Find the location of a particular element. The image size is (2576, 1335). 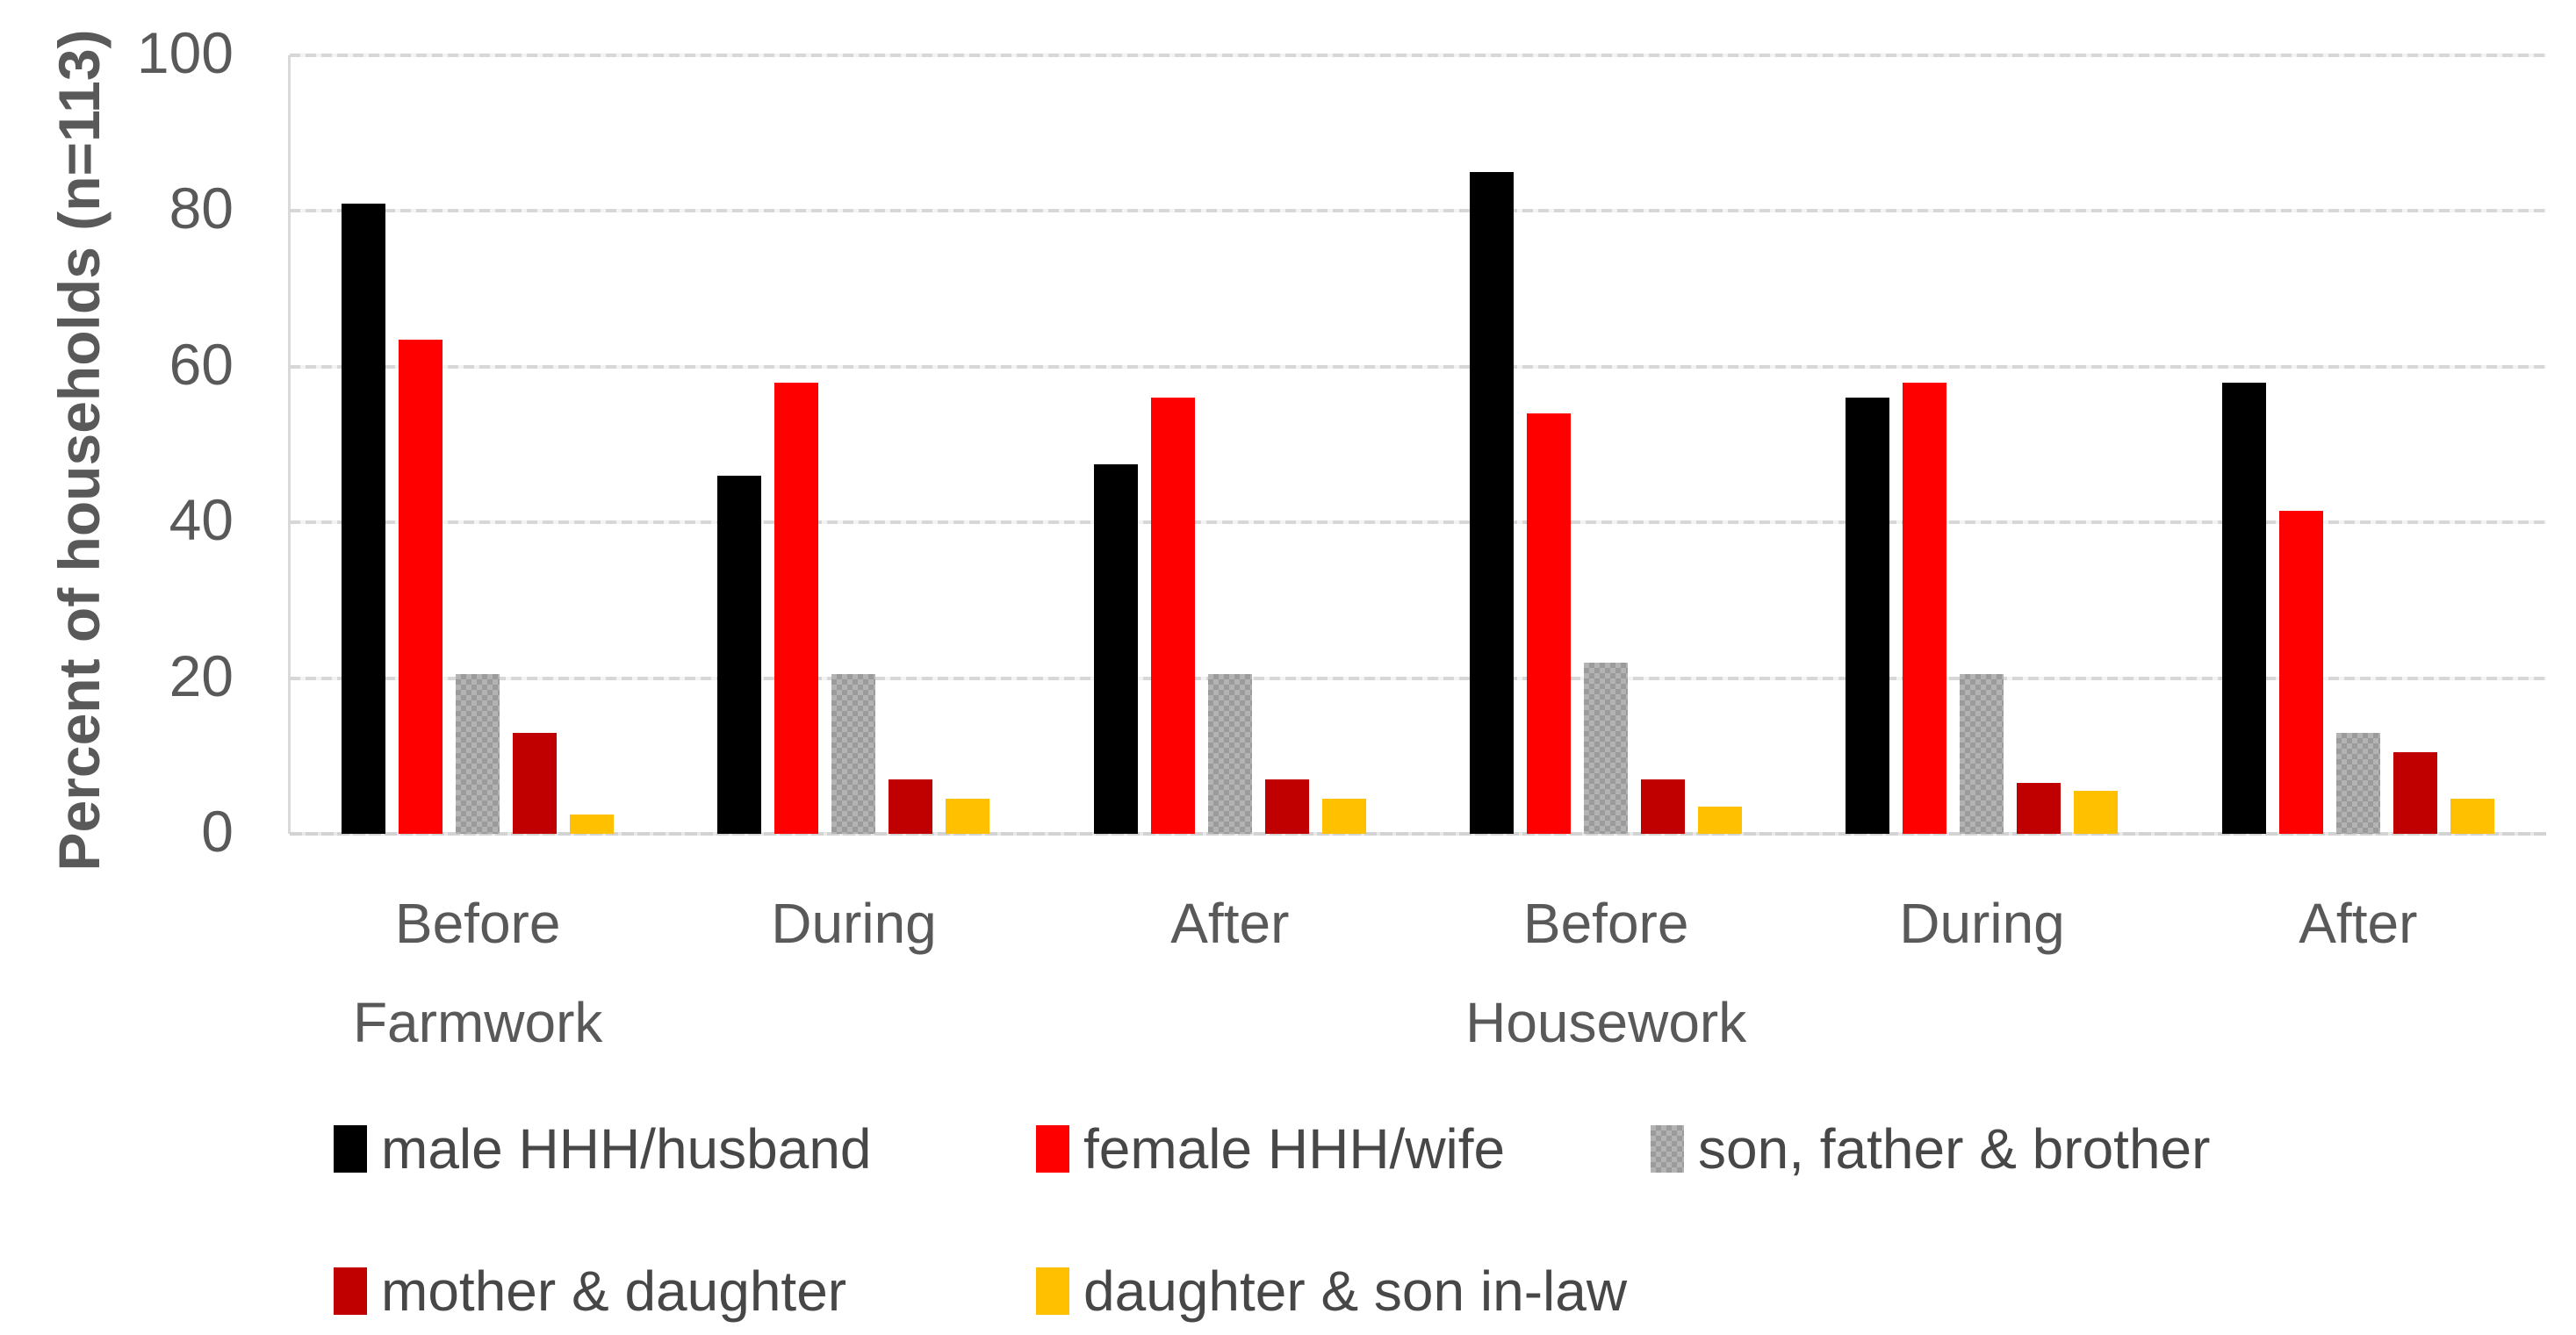

legend-swatch-daughter-son-in-law is located at coordinates (1052, 1291).